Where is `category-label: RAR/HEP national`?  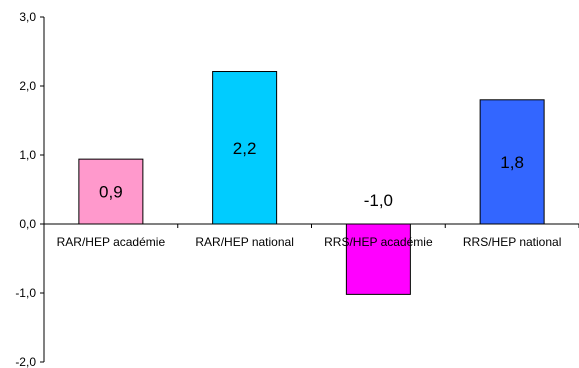
category-label: RAR/HEP national is located at coordinates (244, 242).